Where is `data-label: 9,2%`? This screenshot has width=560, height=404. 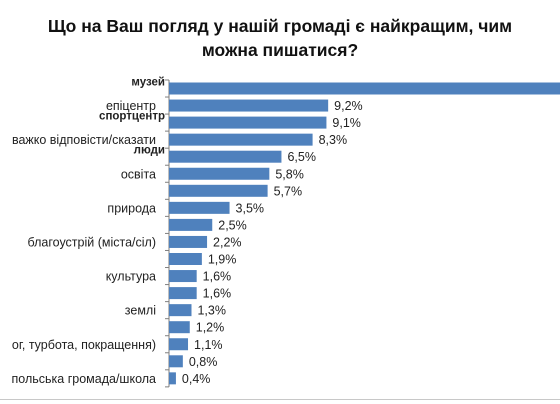
data-label: 9,2% is located at coordinates (348, 106).